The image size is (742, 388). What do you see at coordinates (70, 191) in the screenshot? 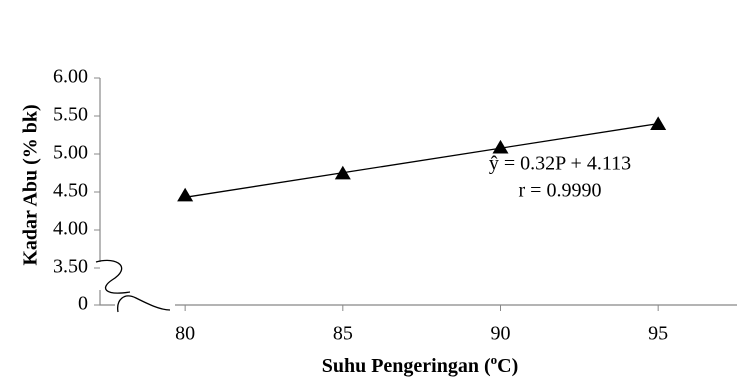
I see `y-tick-label: 4.50` at bounding box center [70, 191].